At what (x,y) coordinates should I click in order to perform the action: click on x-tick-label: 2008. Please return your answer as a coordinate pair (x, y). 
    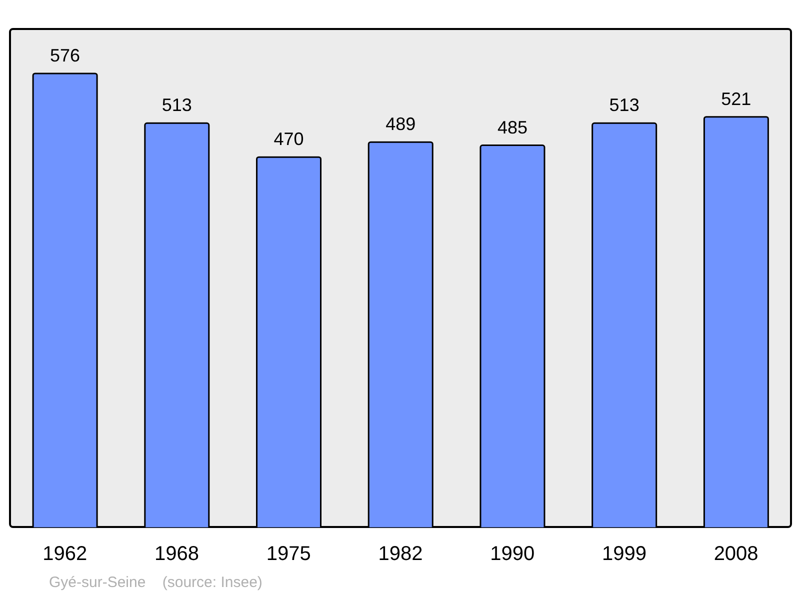
    Looking at the image, I should click on (736, 554).